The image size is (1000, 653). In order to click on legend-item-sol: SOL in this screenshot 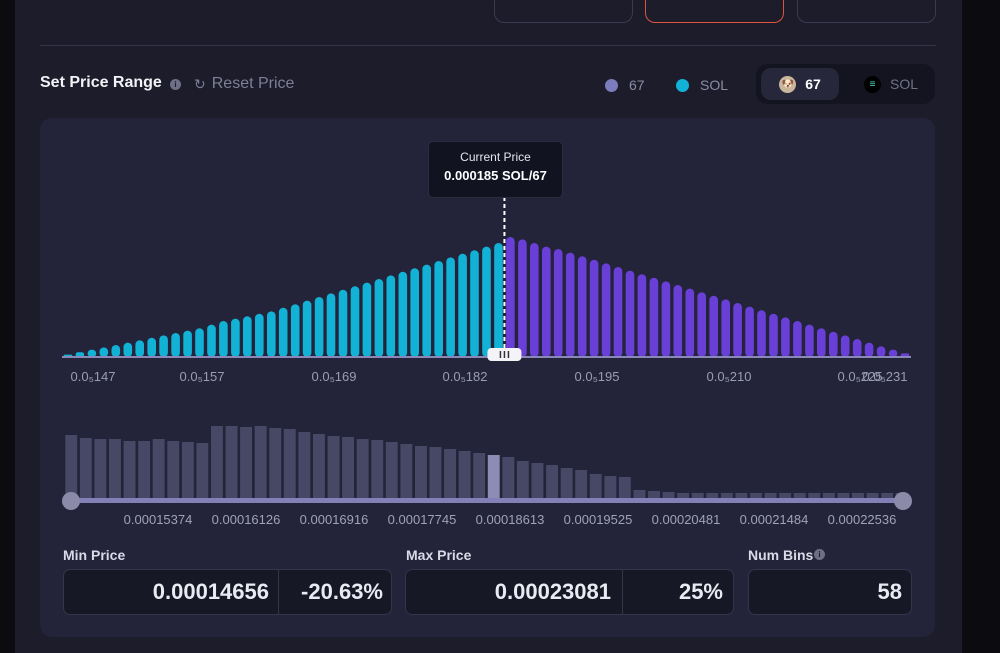, I will do `click(702, 85)`.